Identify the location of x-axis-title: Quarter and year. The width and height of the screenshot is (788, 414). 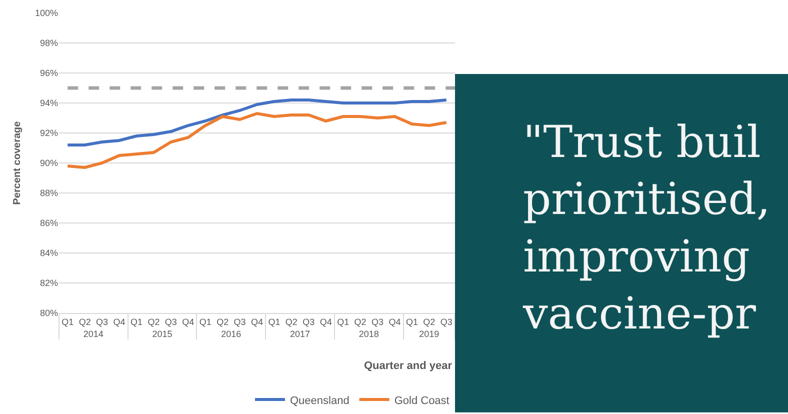
(408, 366).